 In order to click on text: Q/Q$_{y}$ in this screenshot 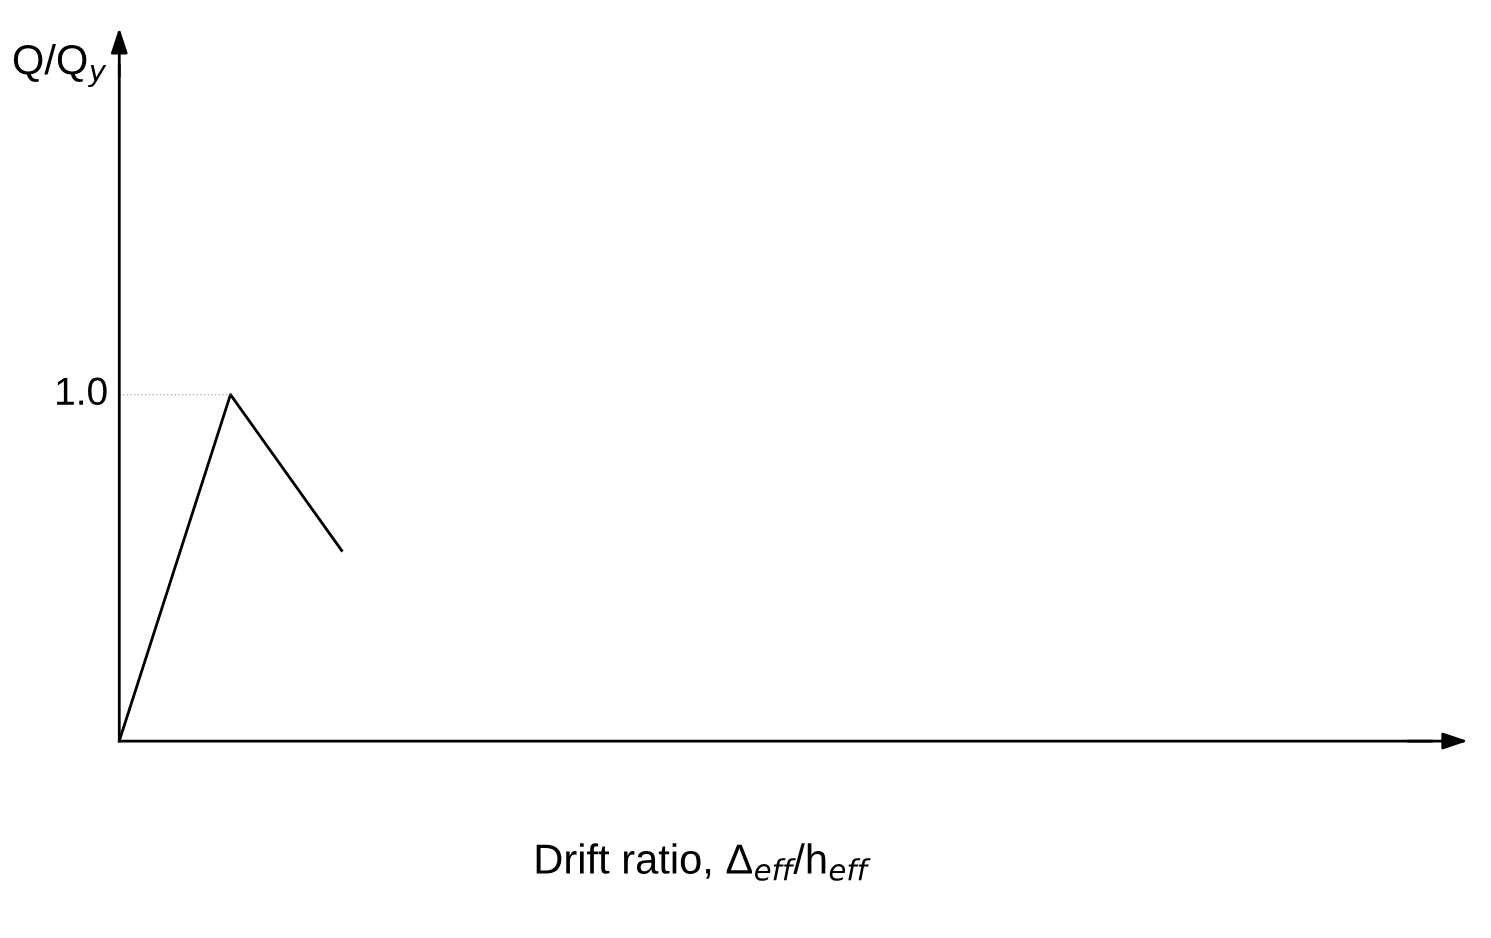, I will do `click(60, 65)`.